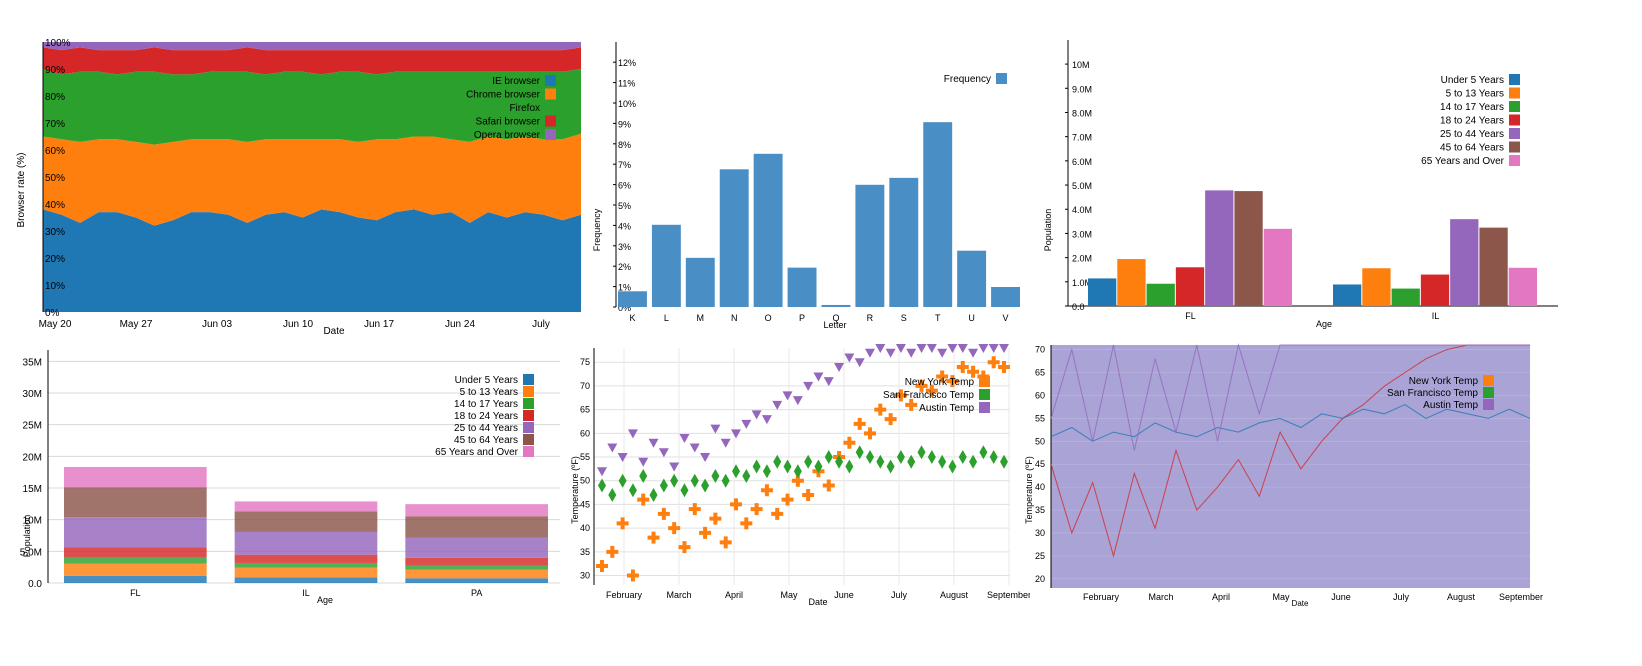 The width and height of the screenshot is (1642, 666). What do you see at coordinates (1040, 579) in the screenshot?
I see `y-tick-label: 20` at bounding box center [1040, 579].